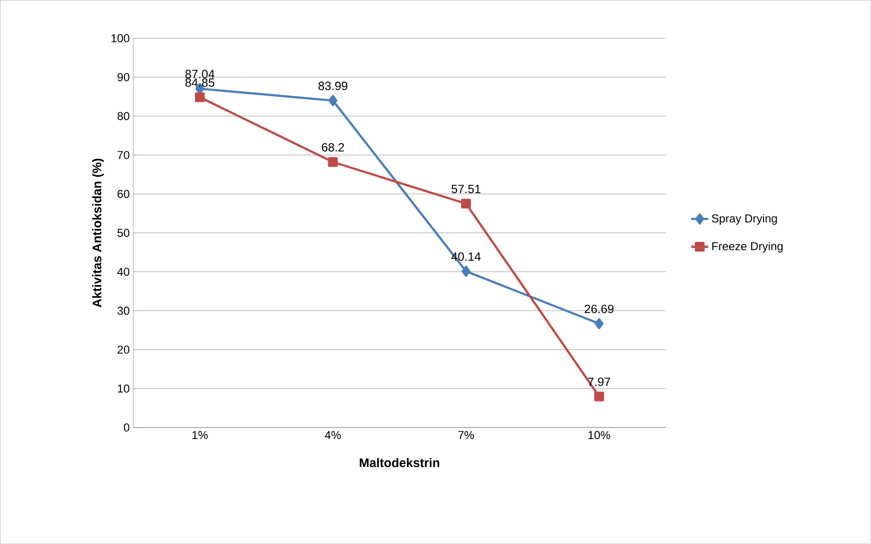  What do you see at coordinates (127, 428) in the screenshot?
I see `y-tick-label: 0` at bounding box center [127, 428].